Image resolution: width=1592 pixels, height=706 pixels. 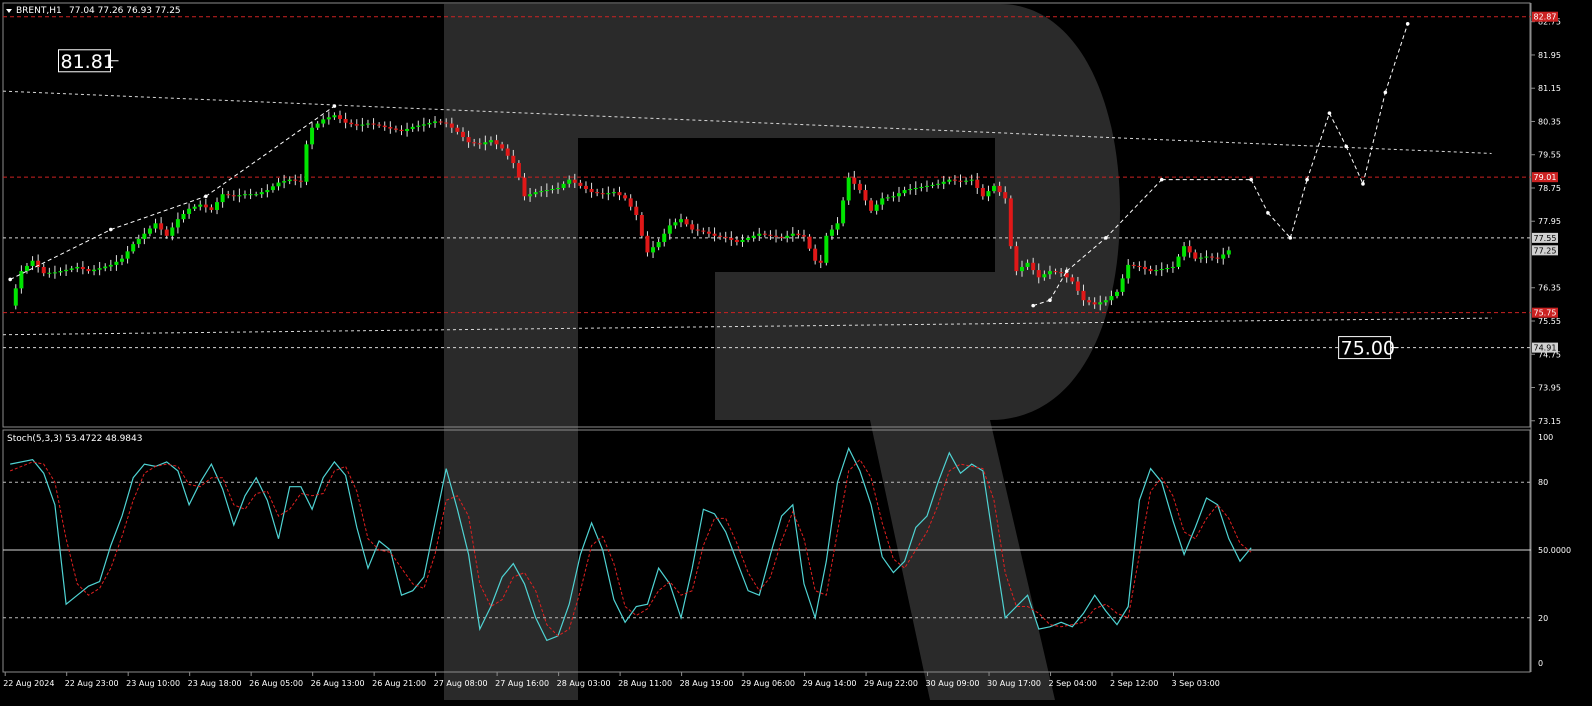 What do you see at coordinates (1196, 683) in the screenshot?
I see `time-tick-label: 3 Sep 03:00` at bounding box center [1196, 683].